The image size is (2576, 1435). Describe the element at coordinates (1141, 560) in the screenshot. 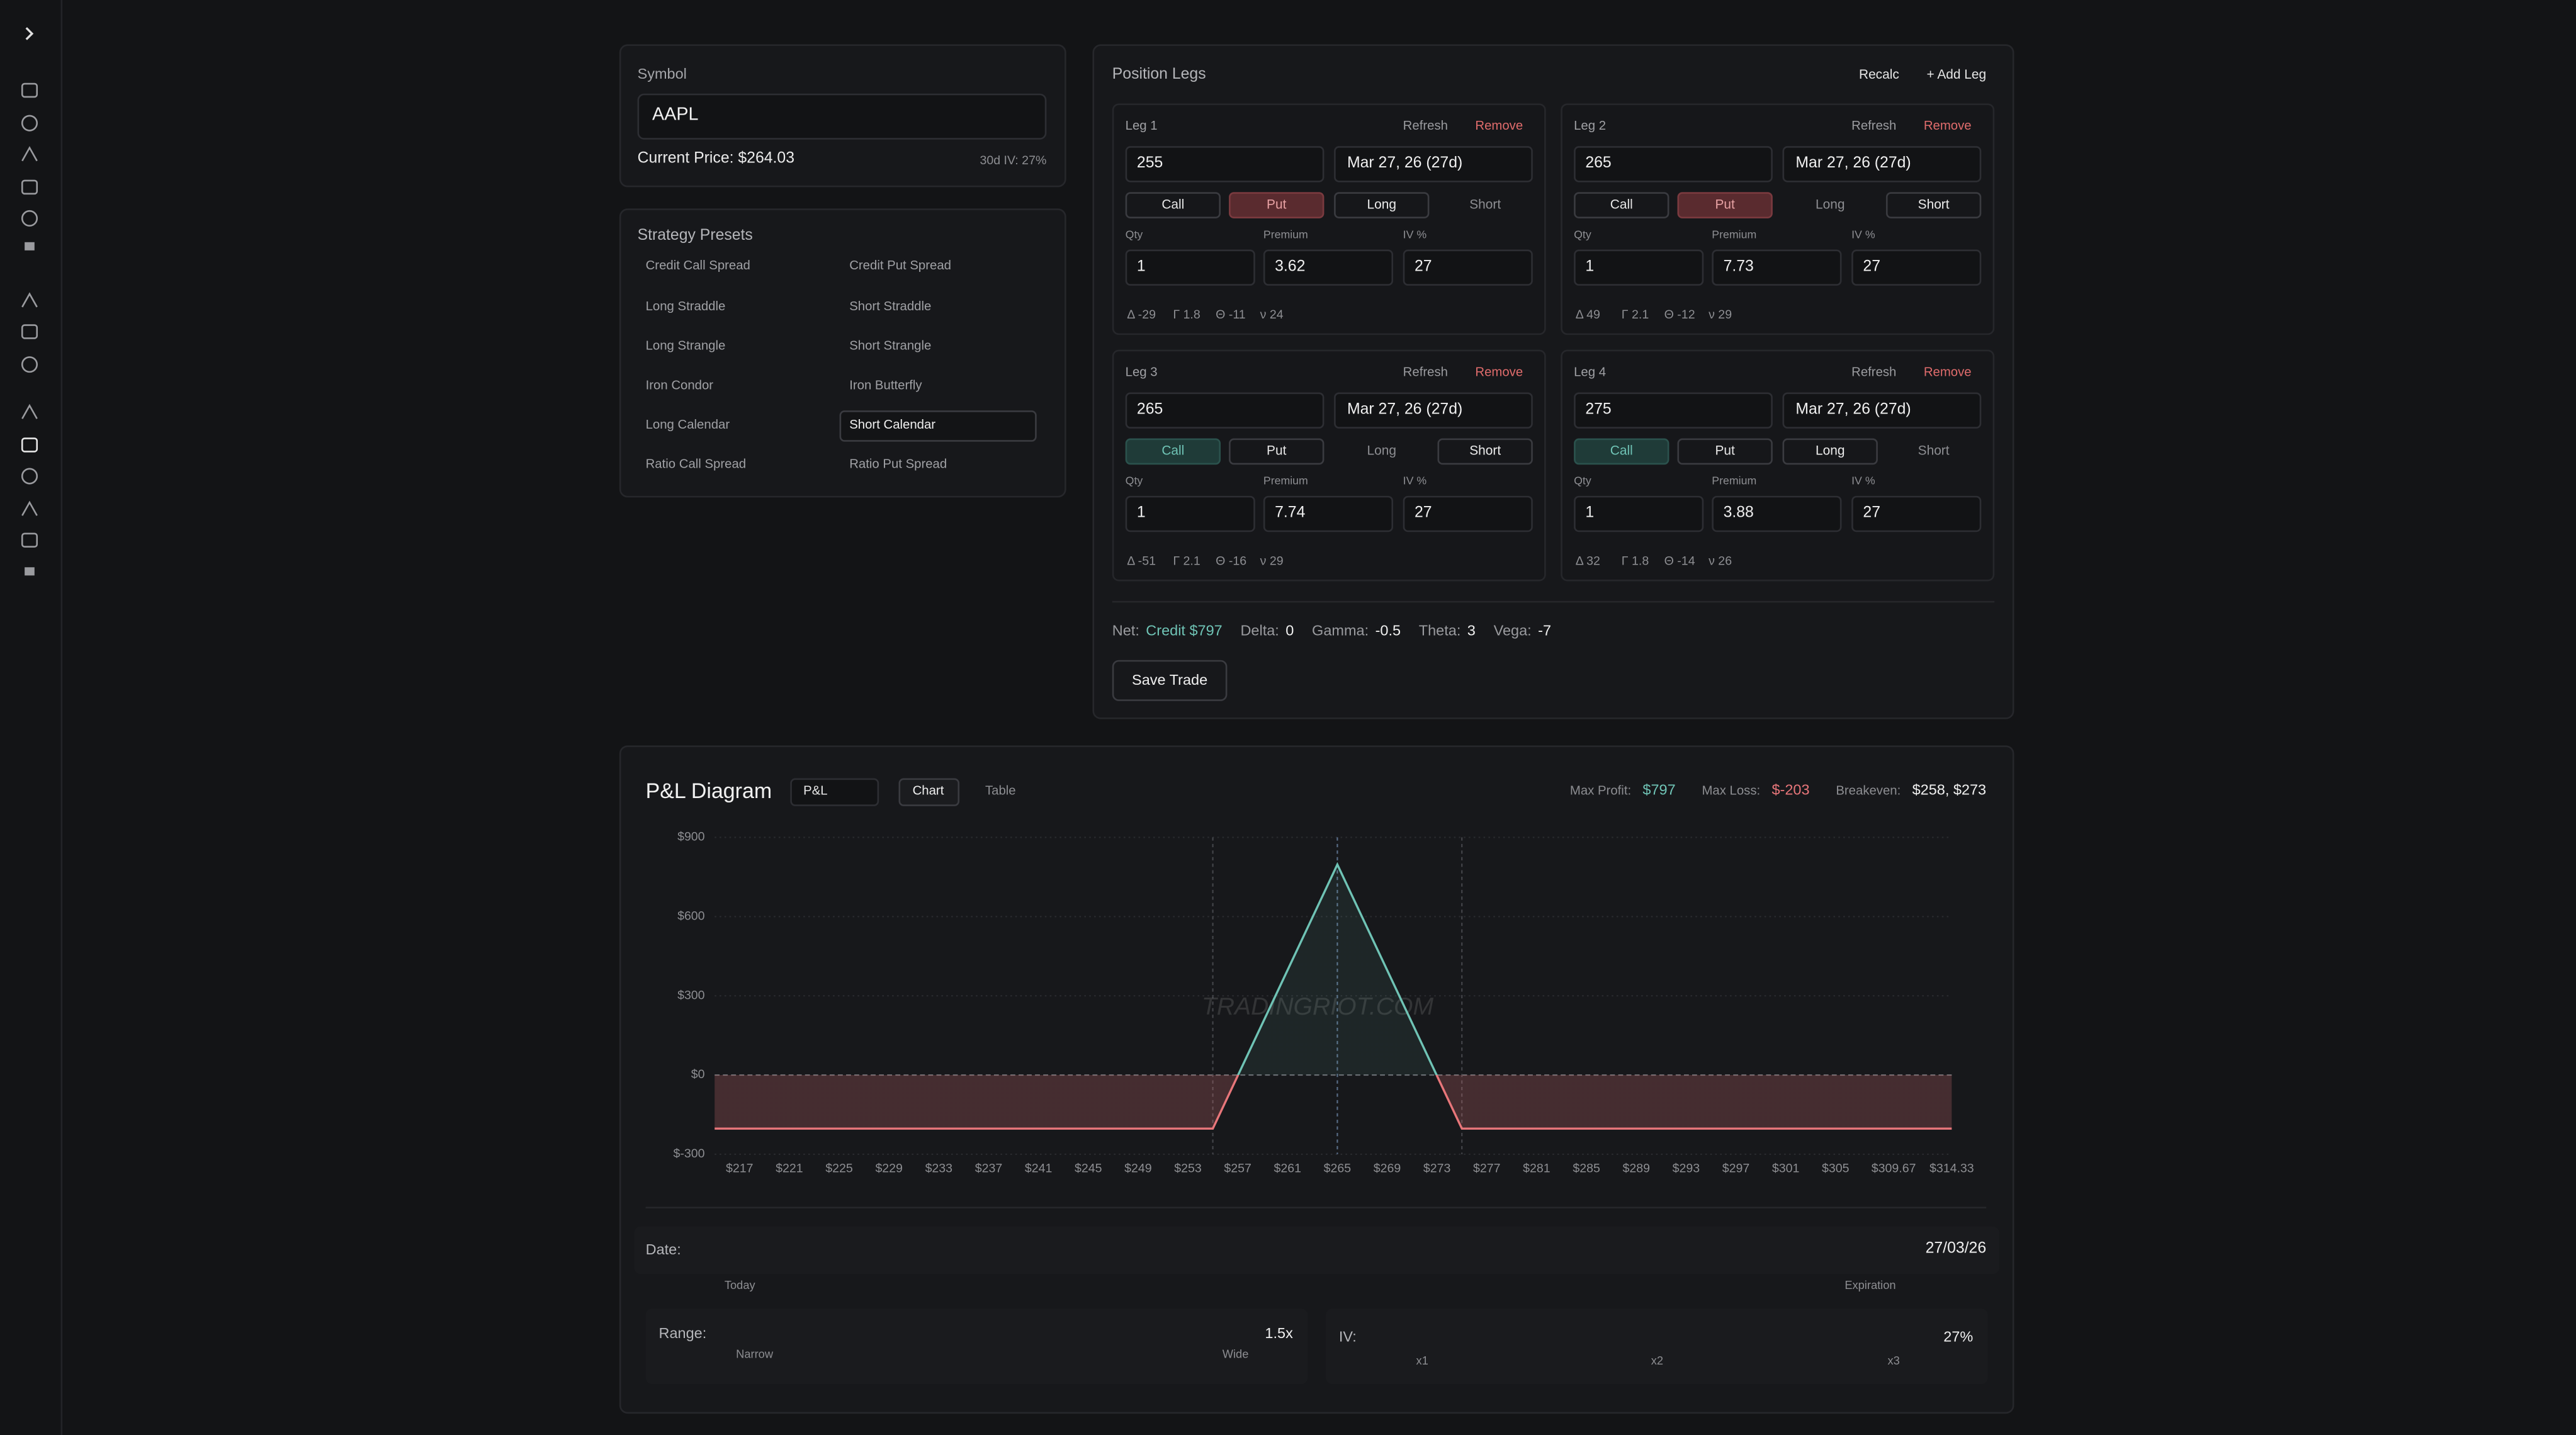

I see `greek-value: Δ -51` at that location.